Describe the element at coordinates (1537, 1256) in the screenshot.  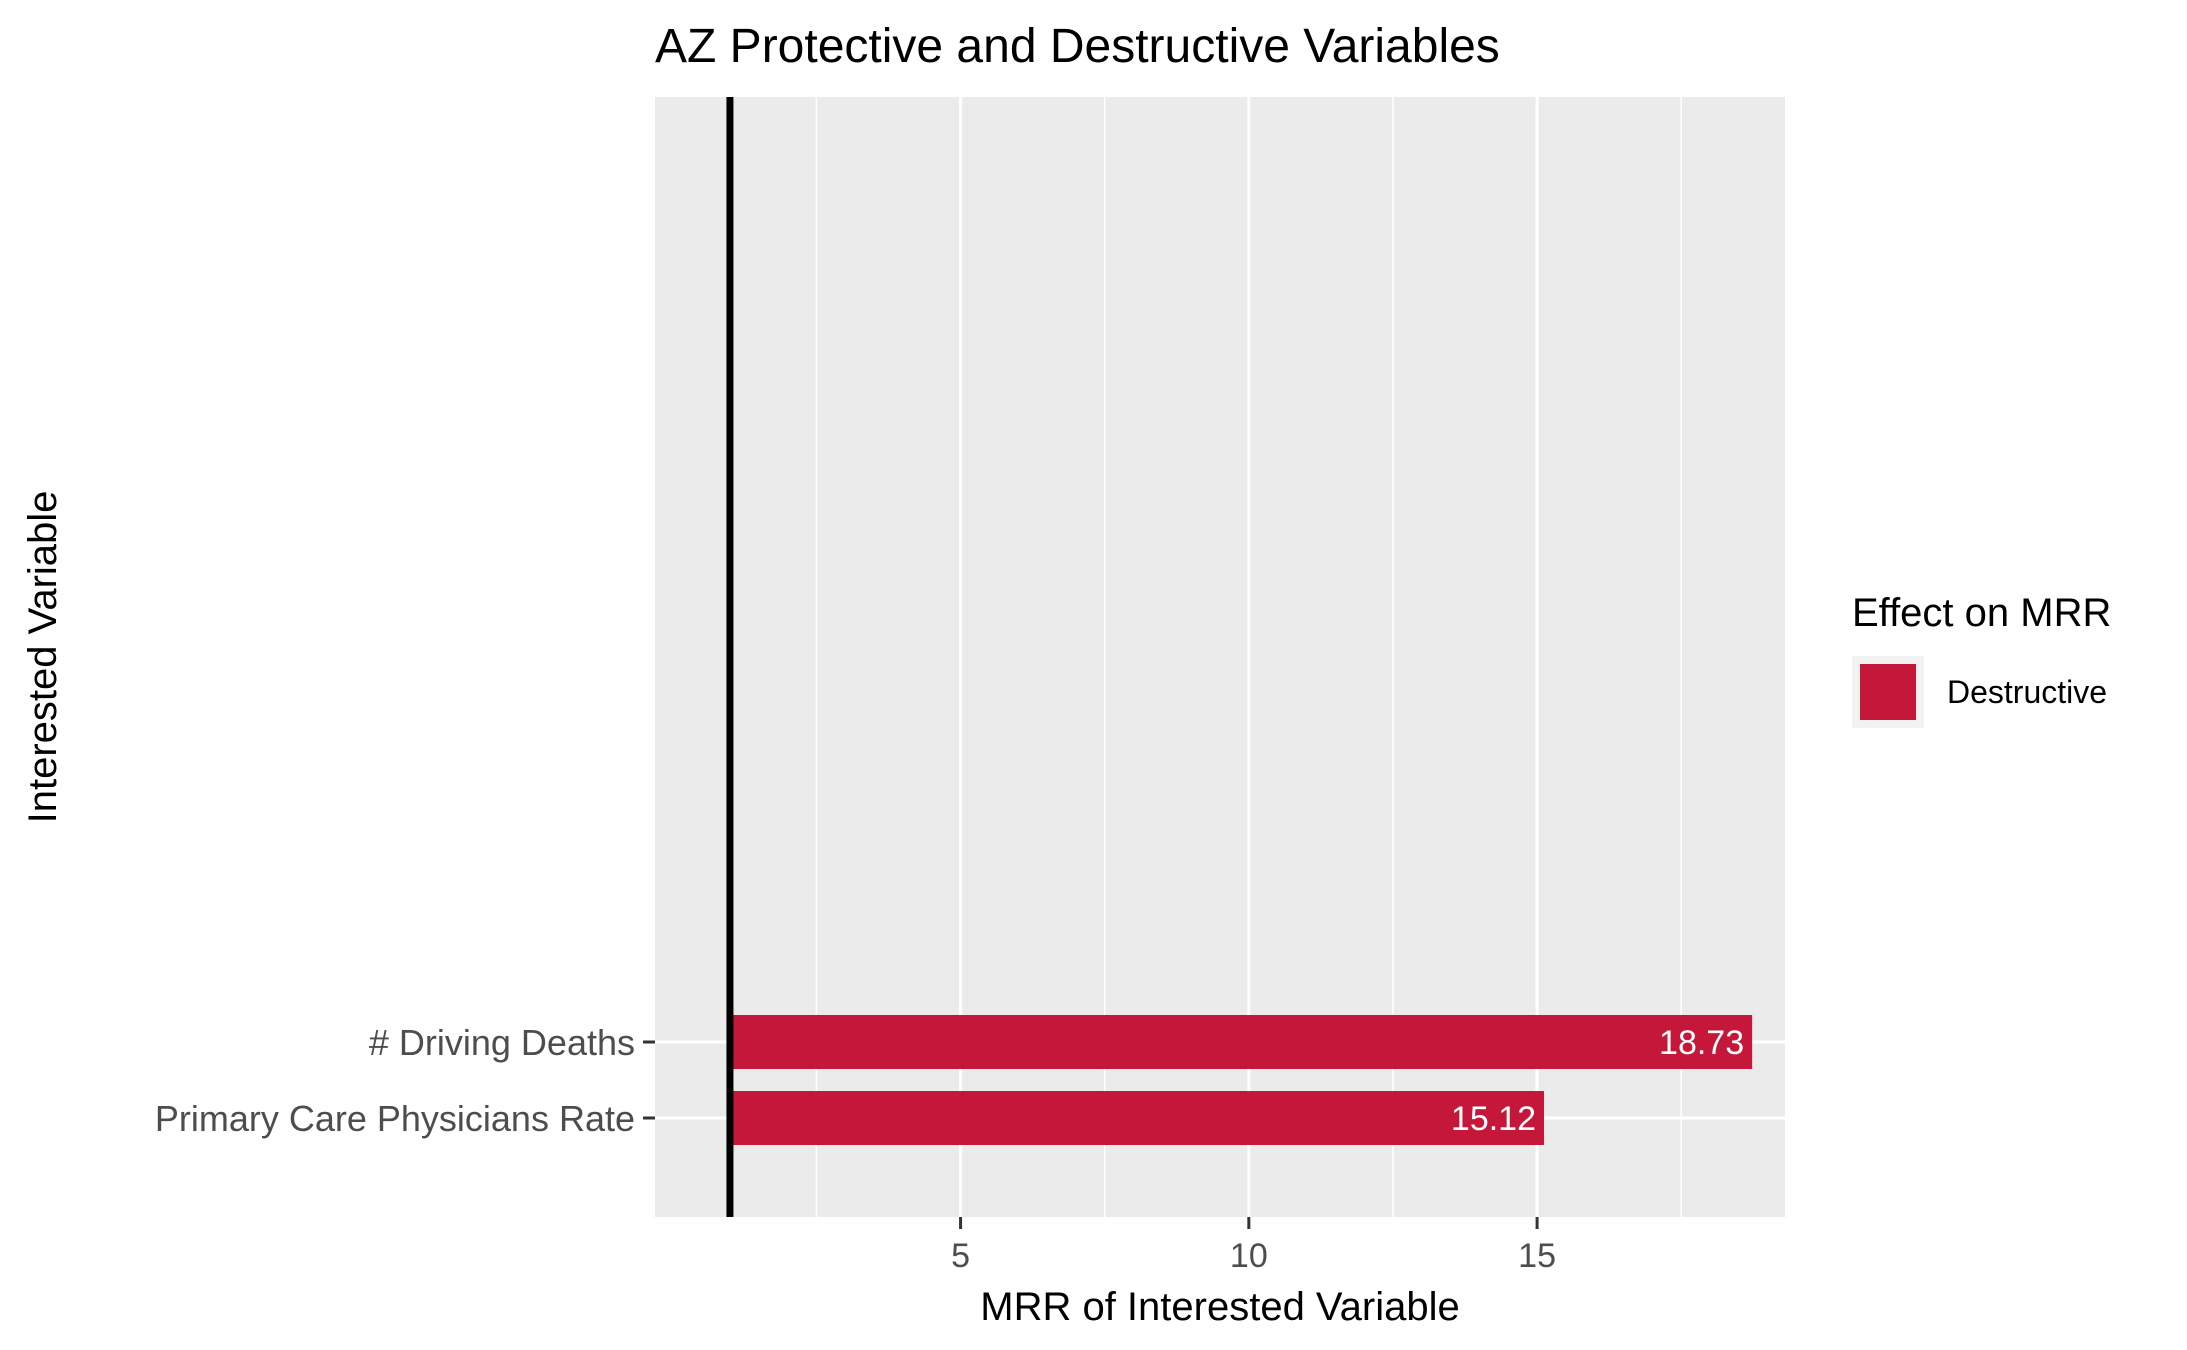
I see `x-tick-label: 15` at that location.